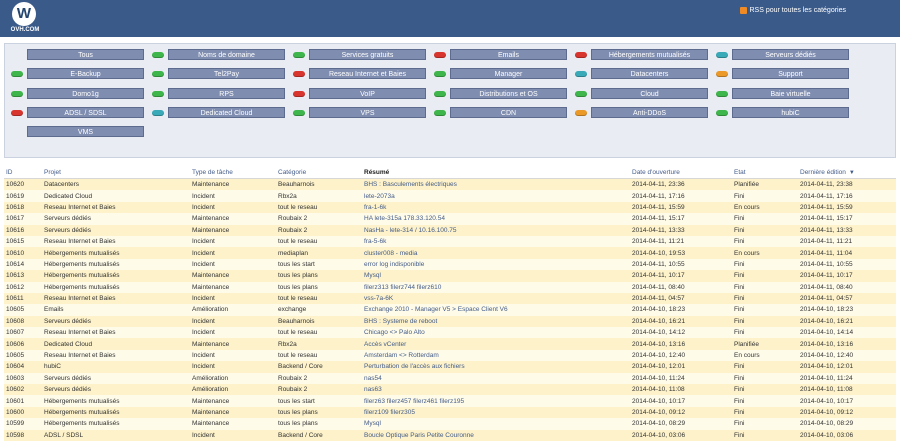 This screenshot has width=900, height=442. What do you see at coordinates (496, 435) in the screenshot?
I see `cell-resume: Boucle Optique Paris Petite Couronne` at bounding box center [496, 435].